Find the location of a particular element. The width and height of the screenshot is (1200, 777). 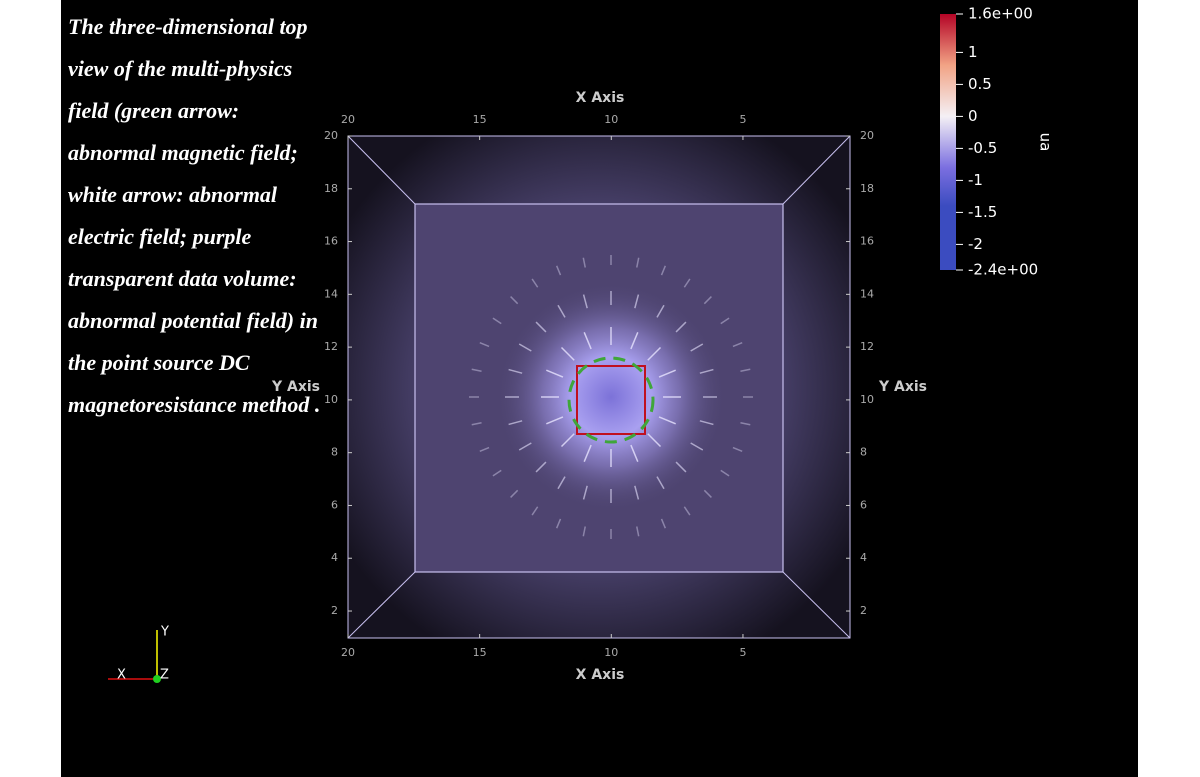

color-bar is located at coordinates (948, 142).